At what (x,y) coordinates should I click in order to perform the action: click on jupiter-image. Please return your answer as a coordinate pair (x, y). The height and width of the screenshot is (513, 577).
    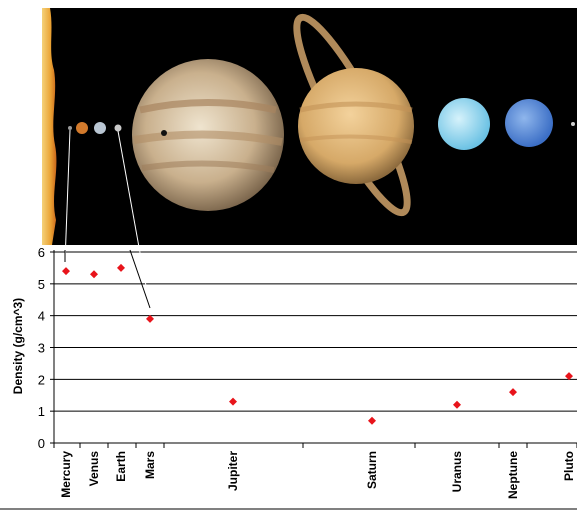
    Looking at the image, I should click on (208, 135).